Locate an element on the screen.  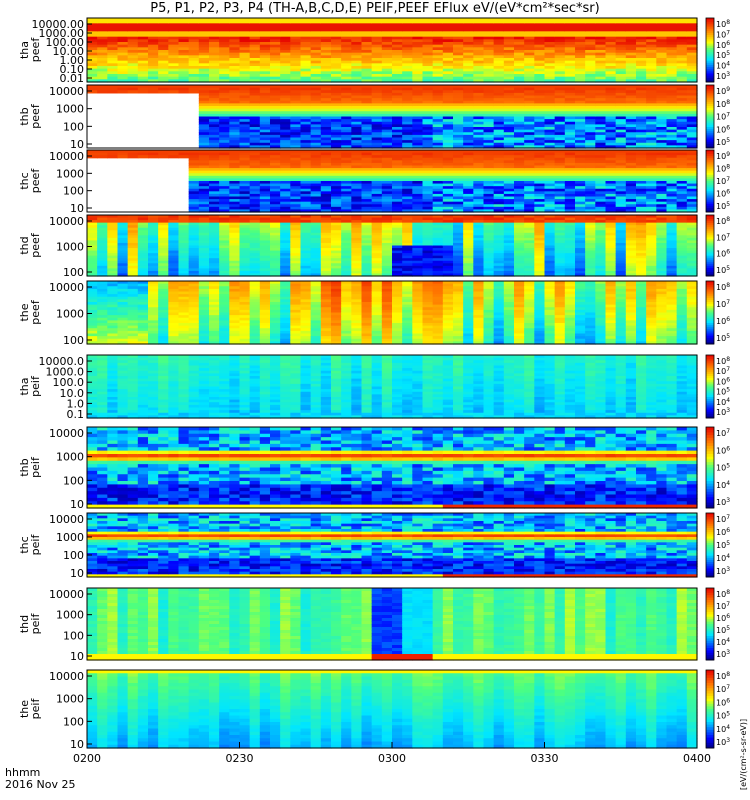
y-tick-label: 10.00 is located at coordinates (69, 51).